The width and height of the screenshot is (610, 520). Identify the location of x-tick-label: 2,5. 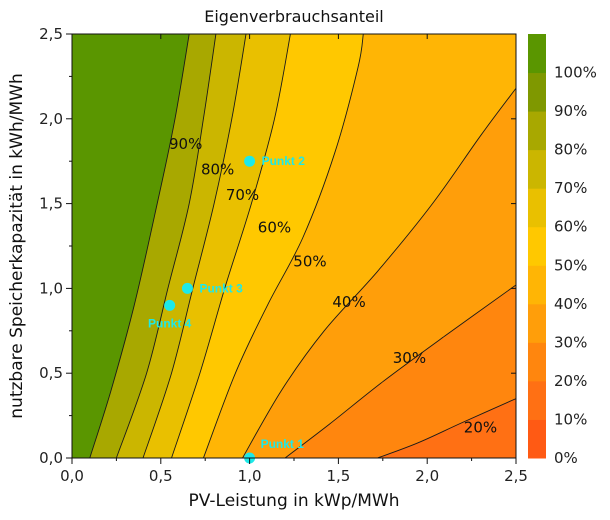
(516, 476).